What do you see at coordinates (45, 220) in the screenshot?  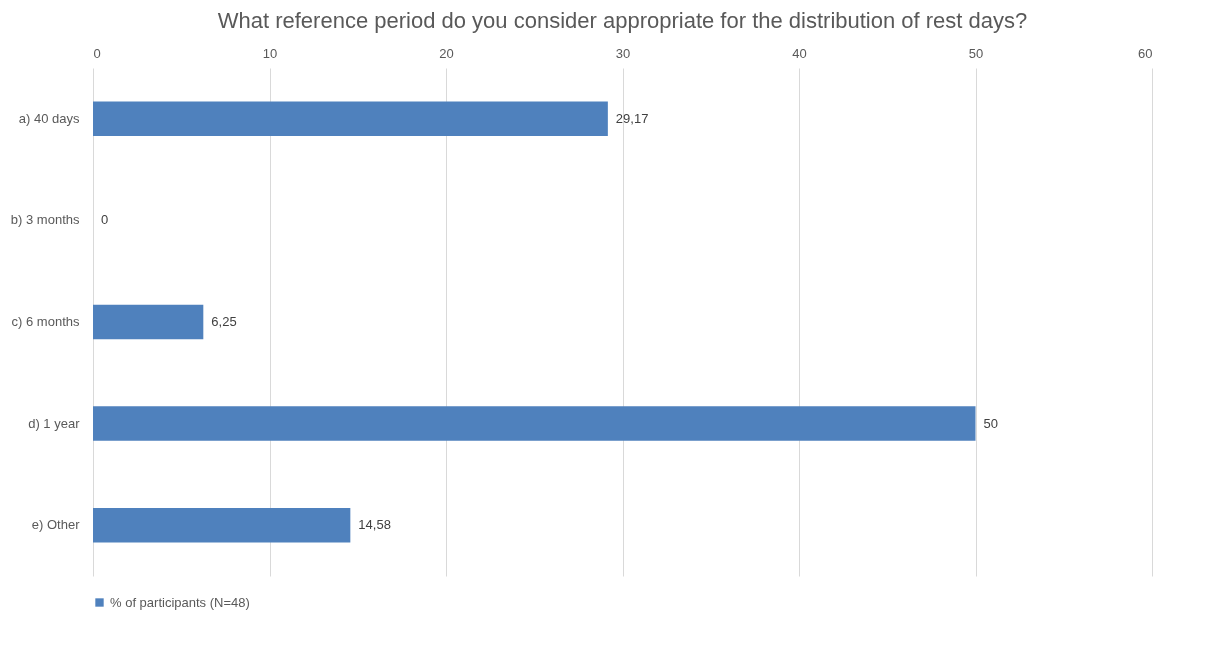 I see `y-tick-label: b) 3 months` at bounding box center [45, 220].